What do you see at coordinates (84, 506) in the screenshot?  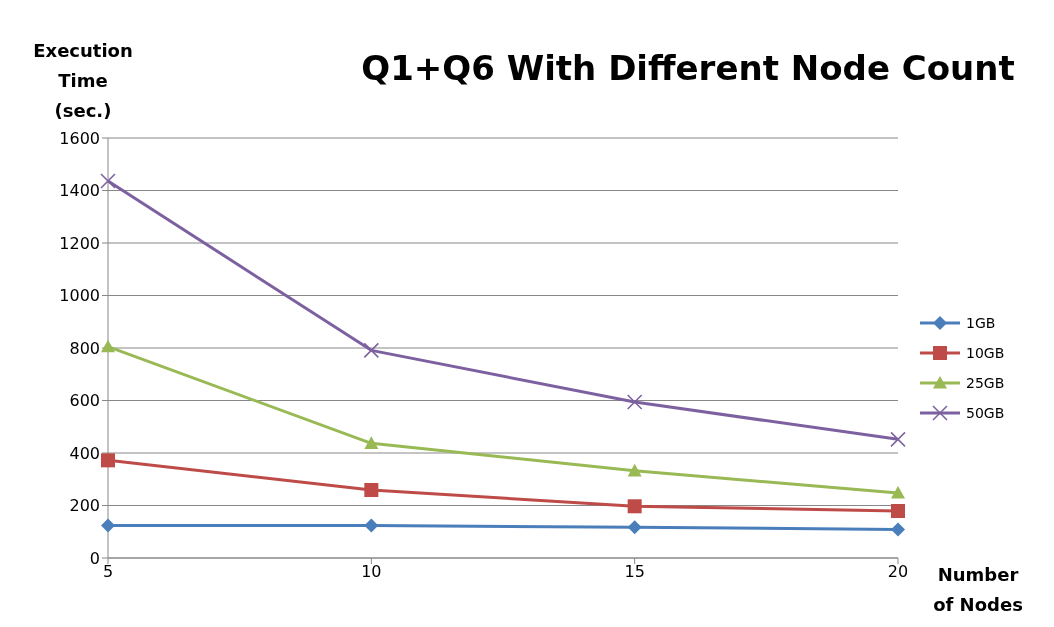 I see `y-tick-label: 200` at bounding box center [84, 506].